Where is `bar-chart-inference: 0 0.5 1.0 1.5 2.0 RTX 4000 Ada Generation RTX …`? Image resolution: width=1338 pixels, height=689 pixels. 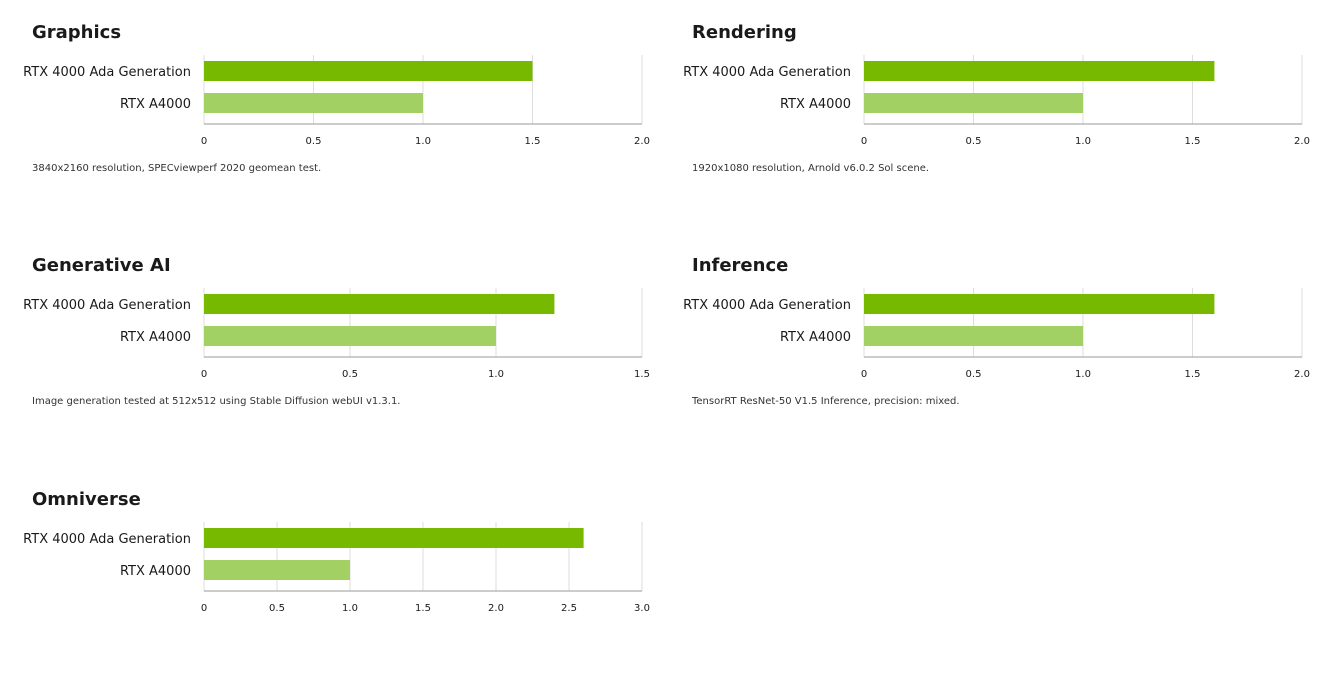 bar-chart-inference: 0 0.5 1.0 1.5 2.0 RTX 4000 Ada Generation RTX … is located at coordinates (996, 334).